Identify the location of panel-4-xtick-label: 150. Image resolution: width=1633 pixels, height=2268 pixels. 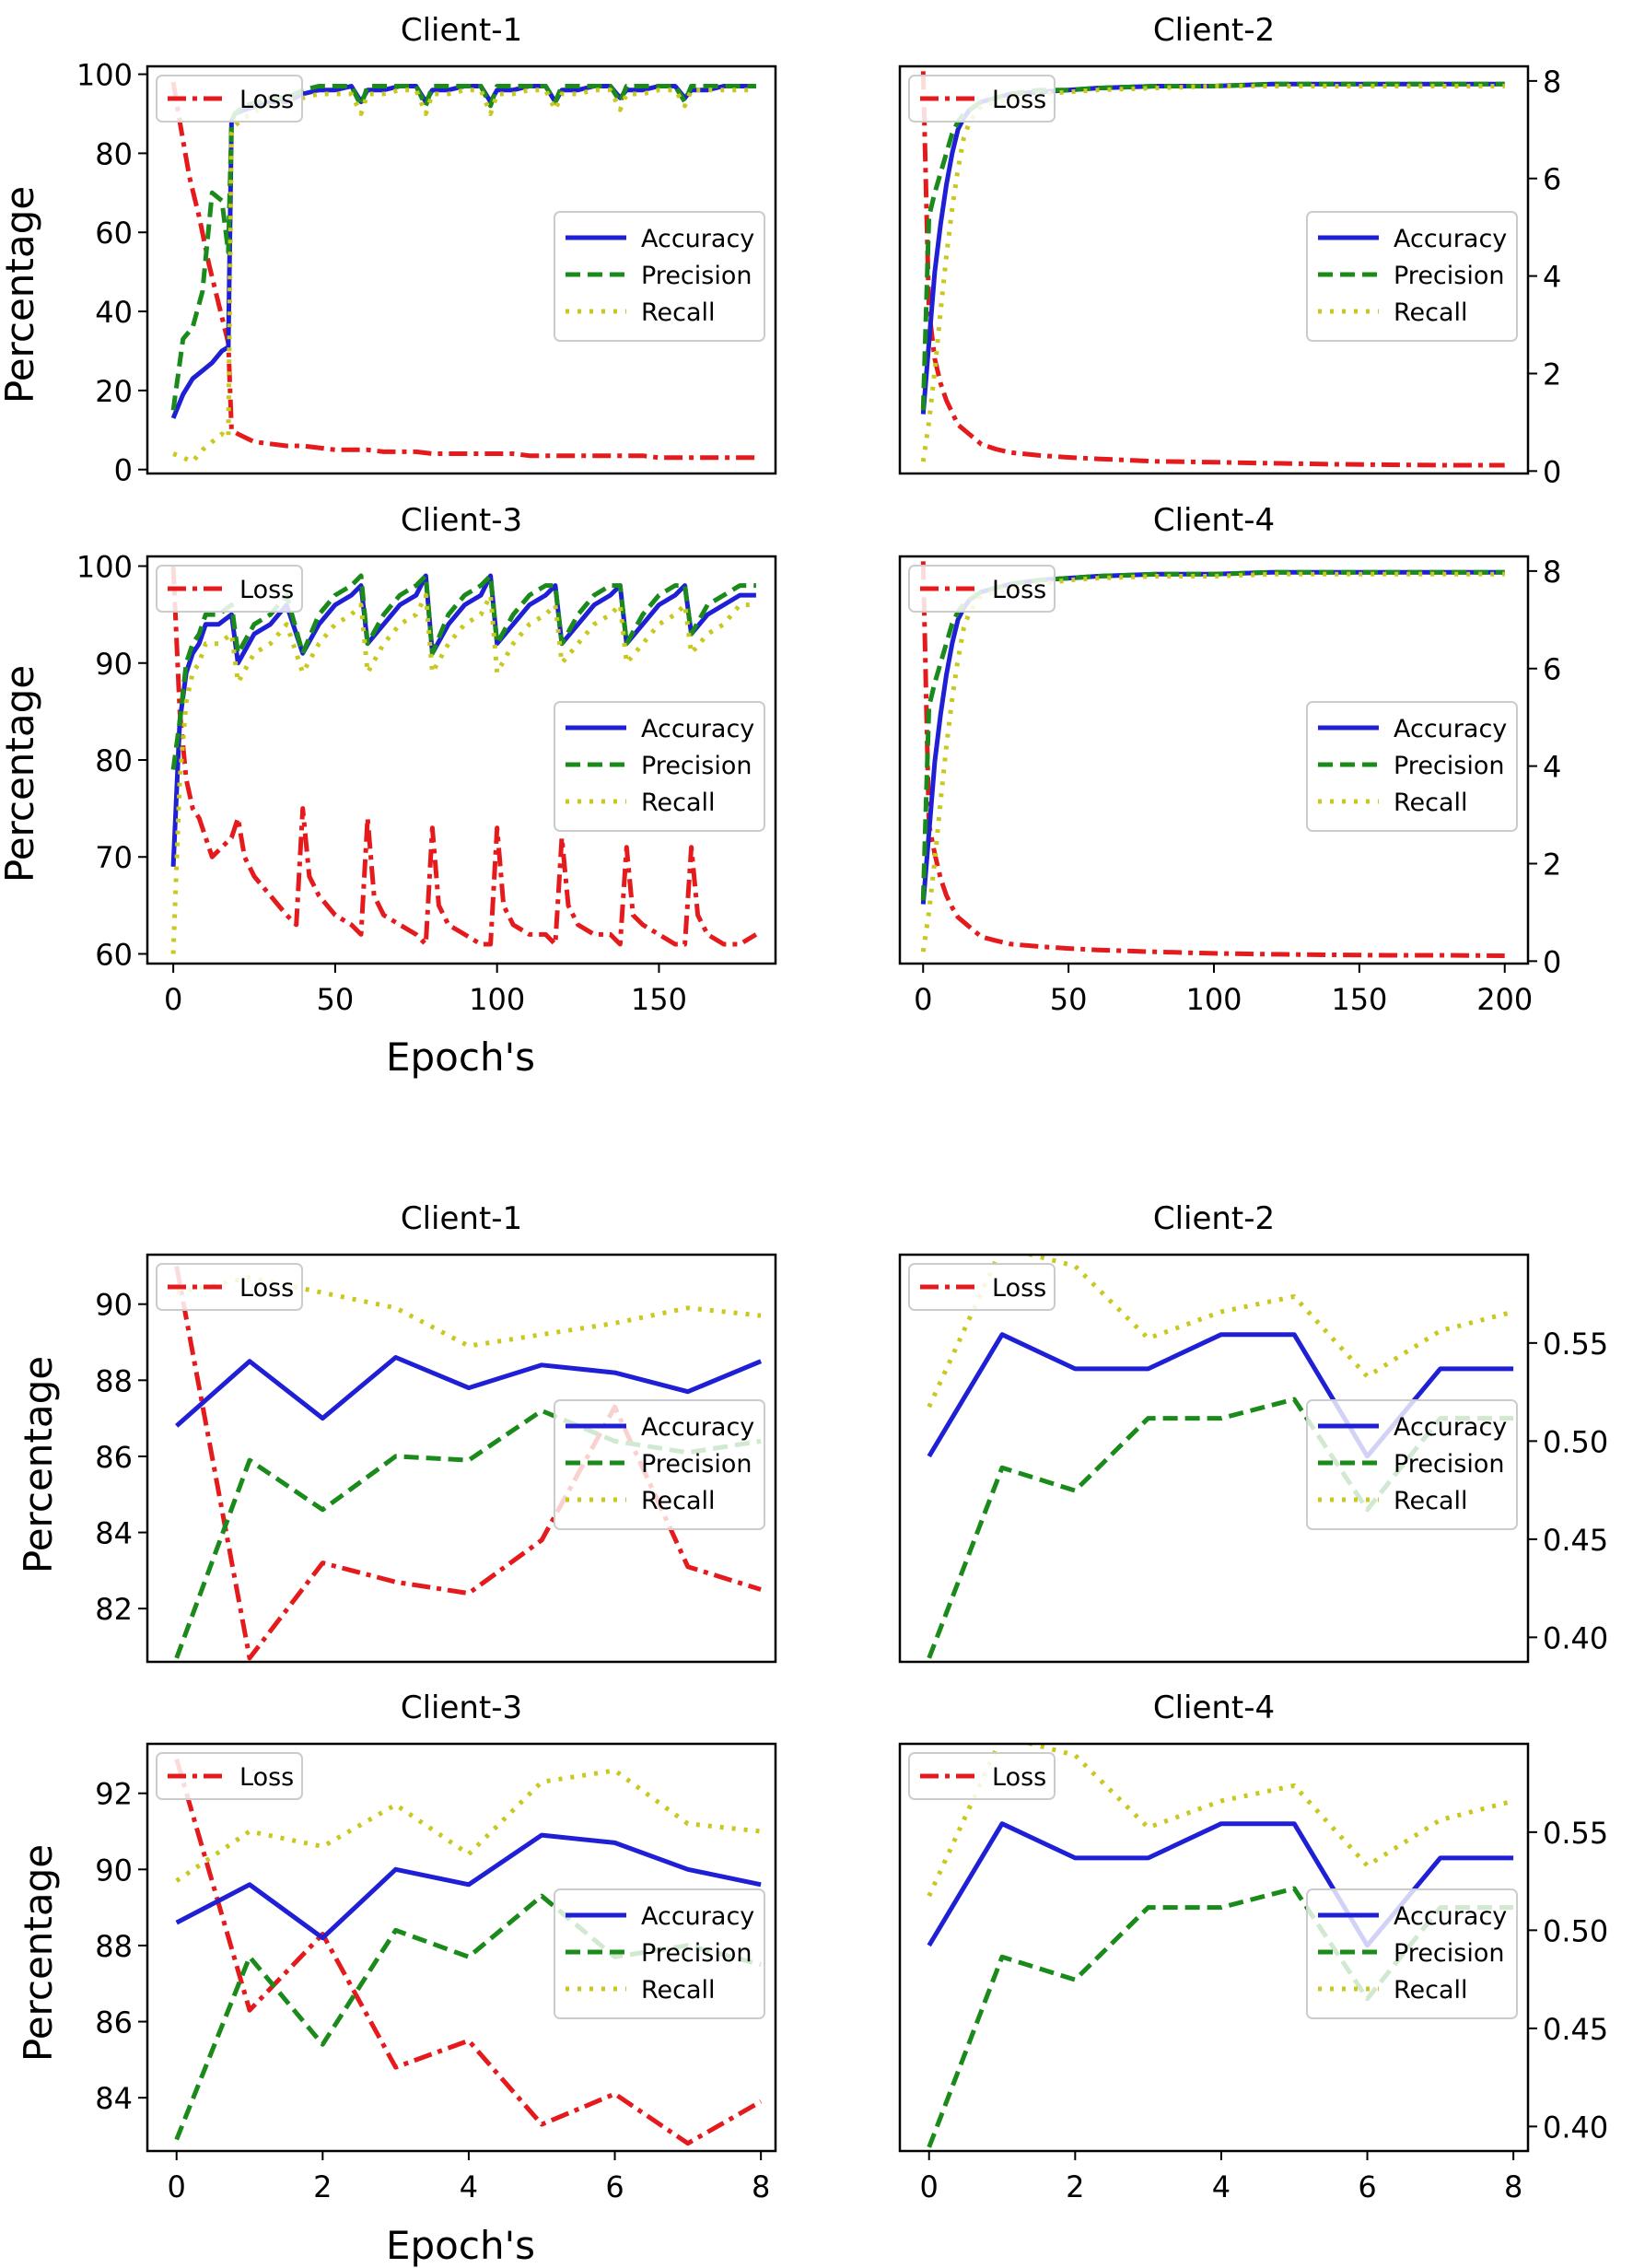
(1359, 999).